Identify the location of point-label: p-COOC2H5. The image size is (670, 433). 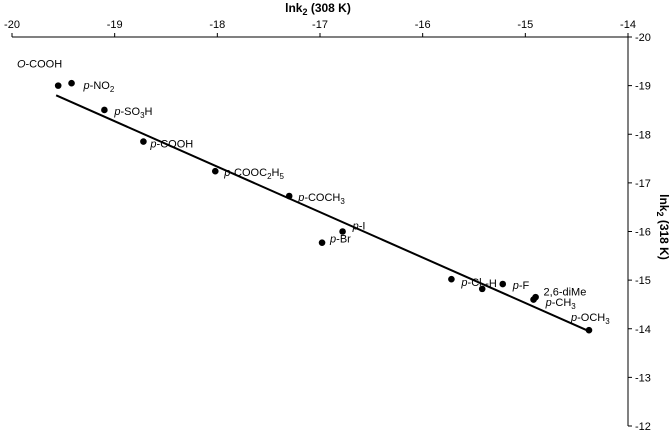
(253, 174).